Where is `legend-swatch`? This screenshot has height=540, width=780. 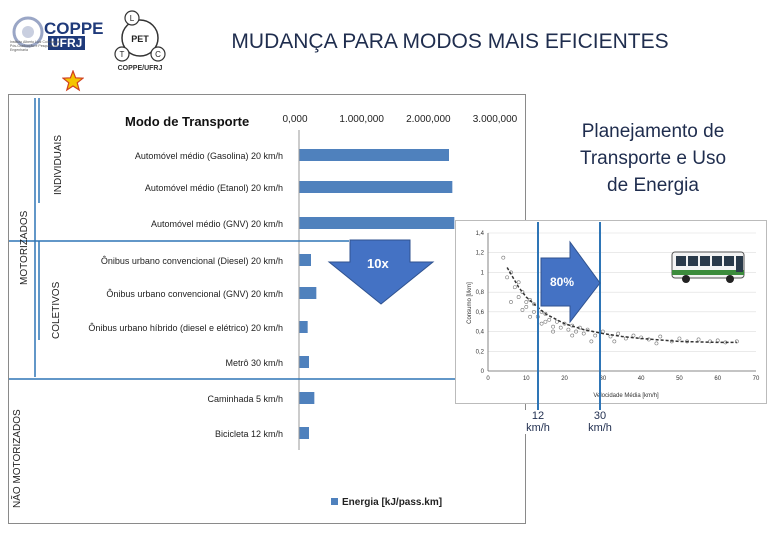
legend-swatch is located at coordinates (334, 501).